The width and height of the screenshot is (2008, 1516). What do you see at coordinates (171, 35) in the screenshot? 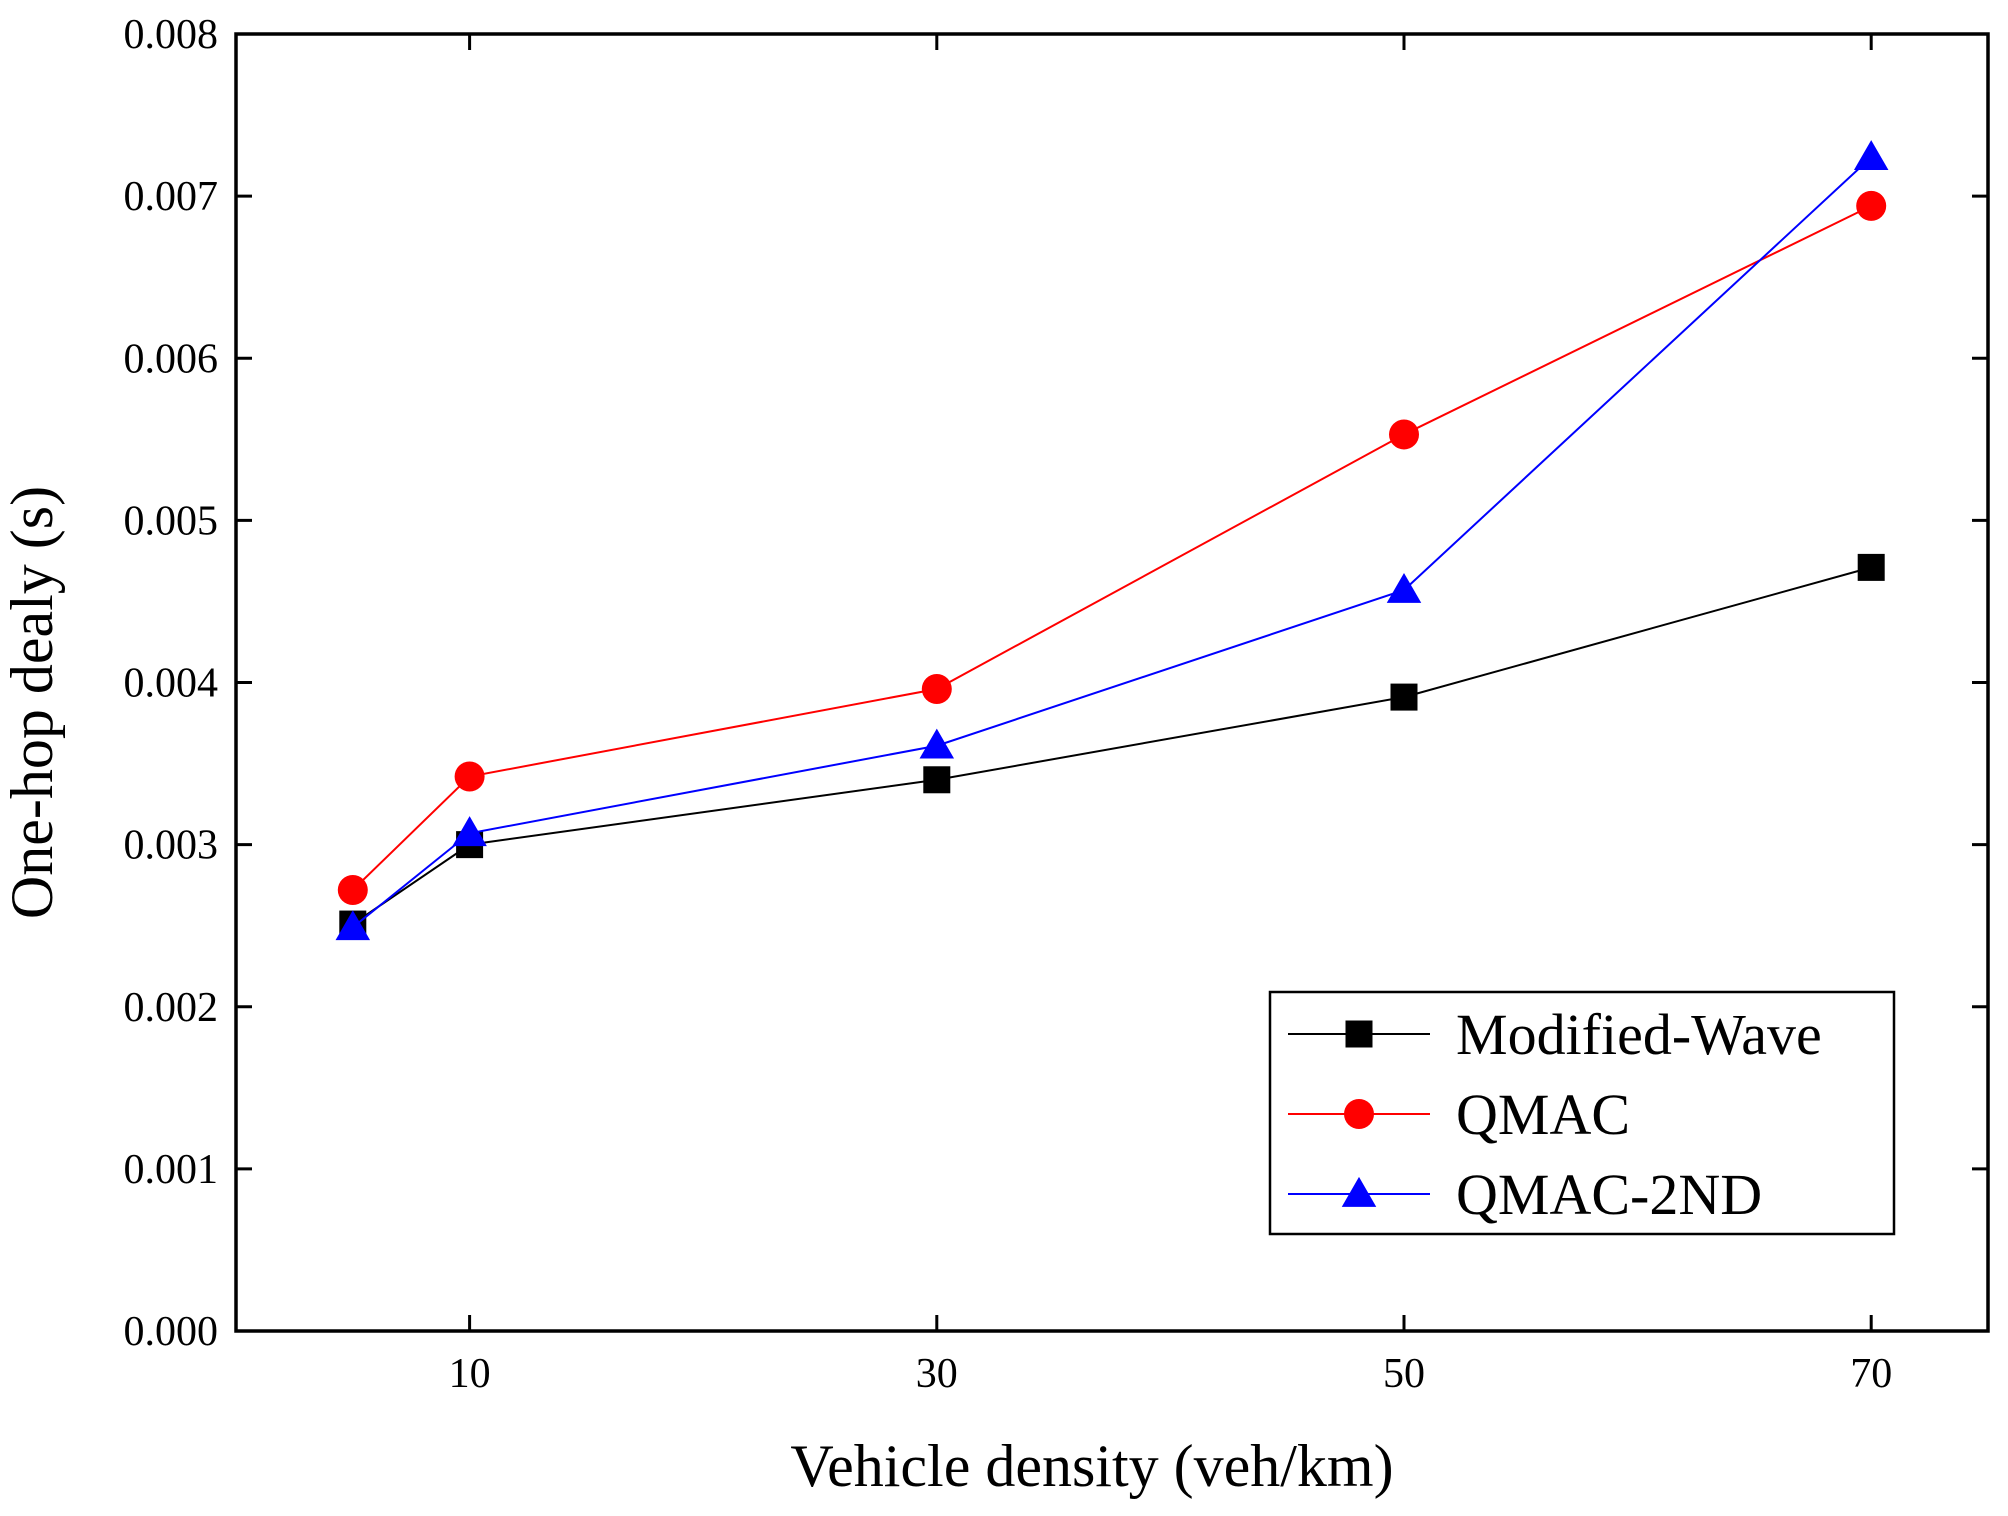
I see `y-tick-label: 0.008` at bounding box center [171, 35].